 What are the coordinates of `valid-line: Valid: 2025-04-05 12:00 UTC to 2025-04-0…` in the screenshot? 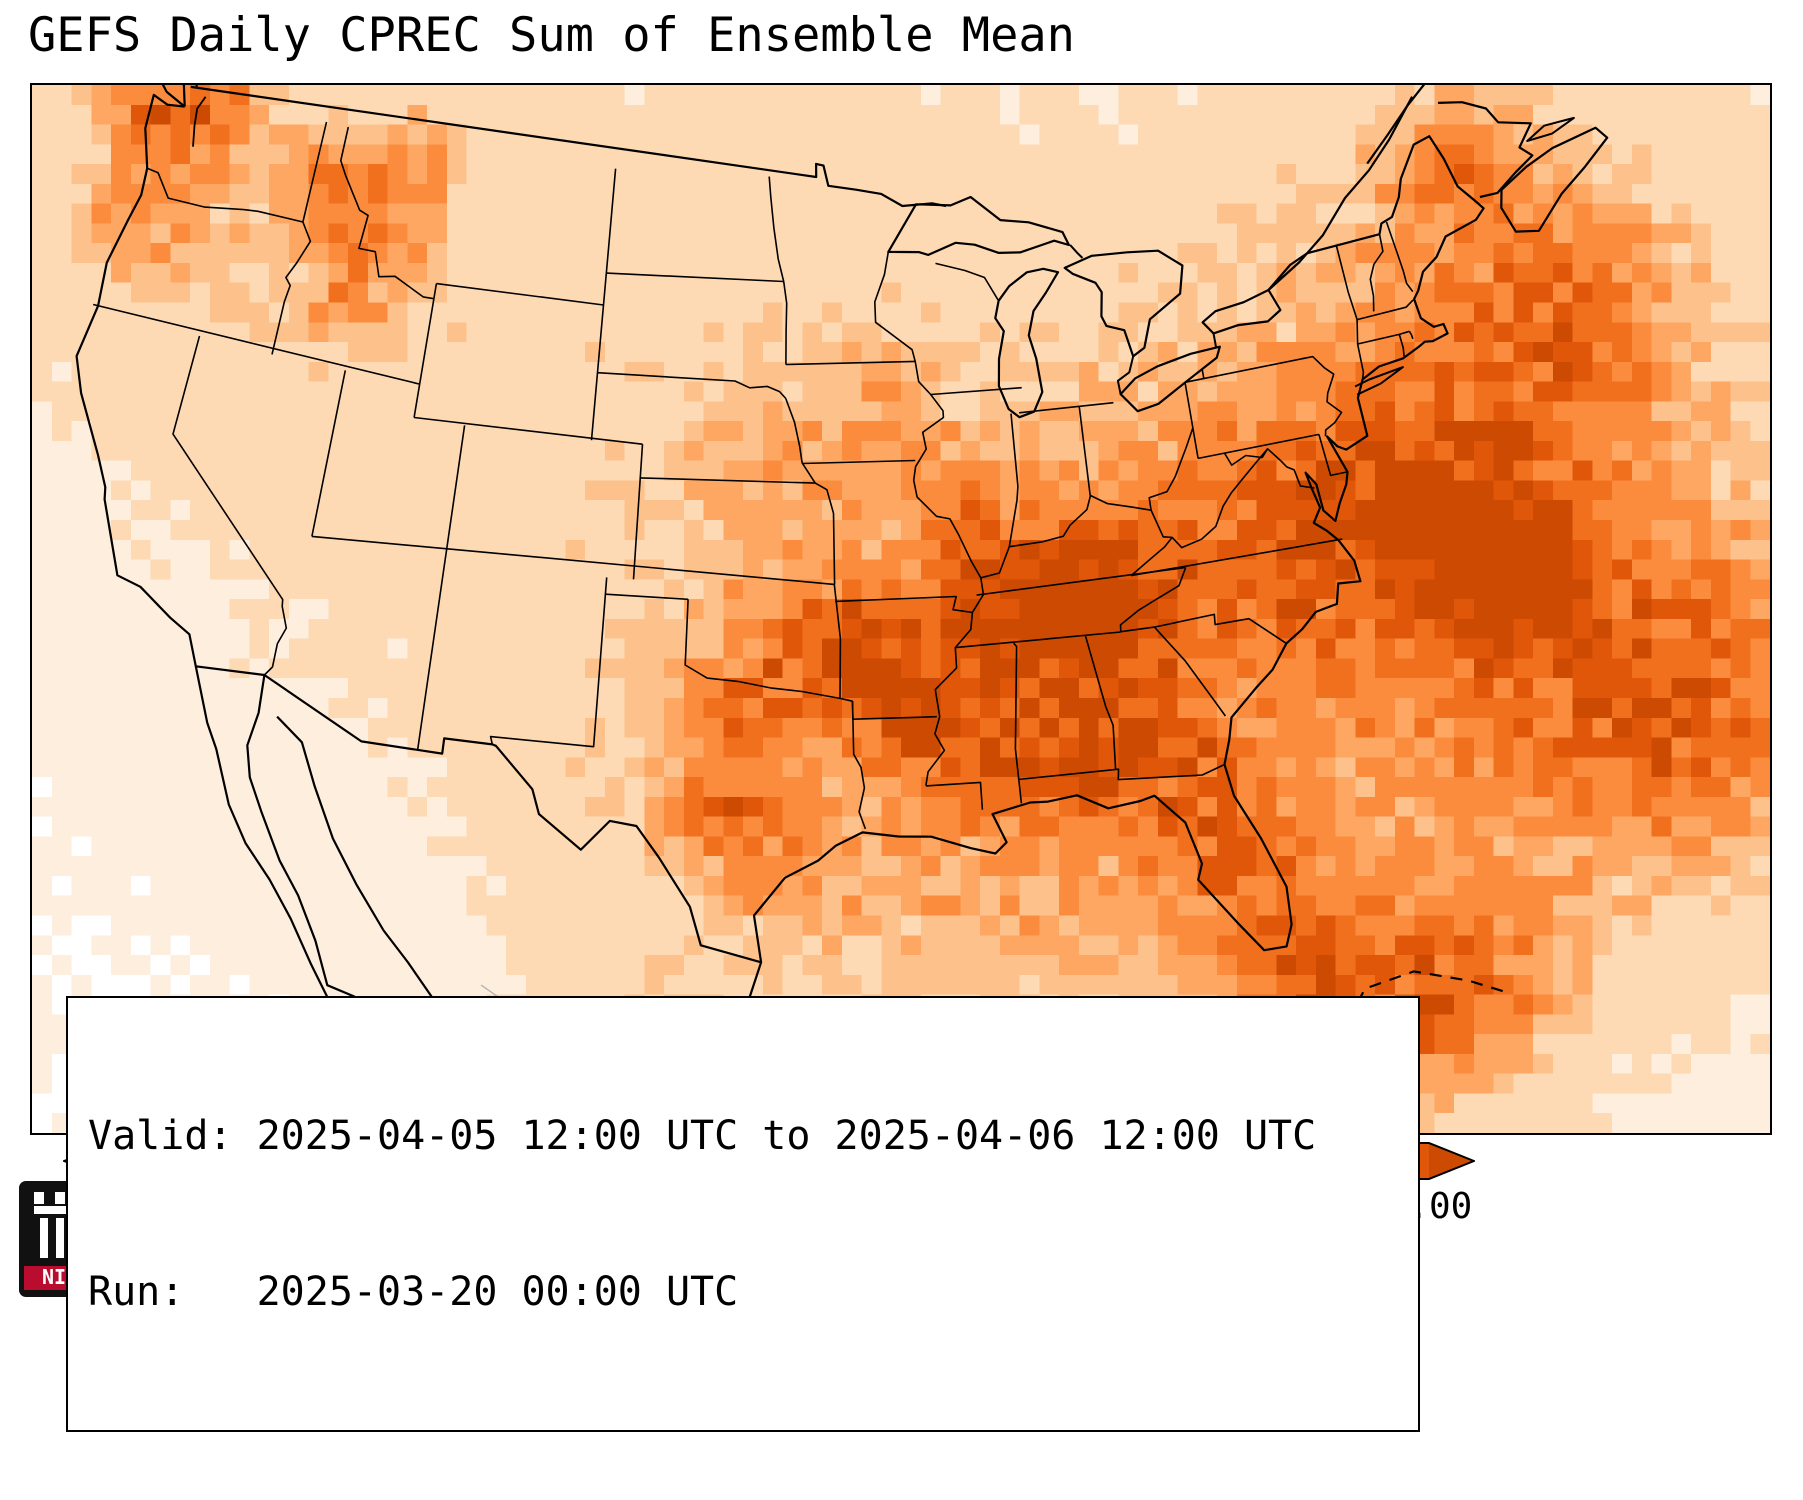 It's located at (702, 1136).